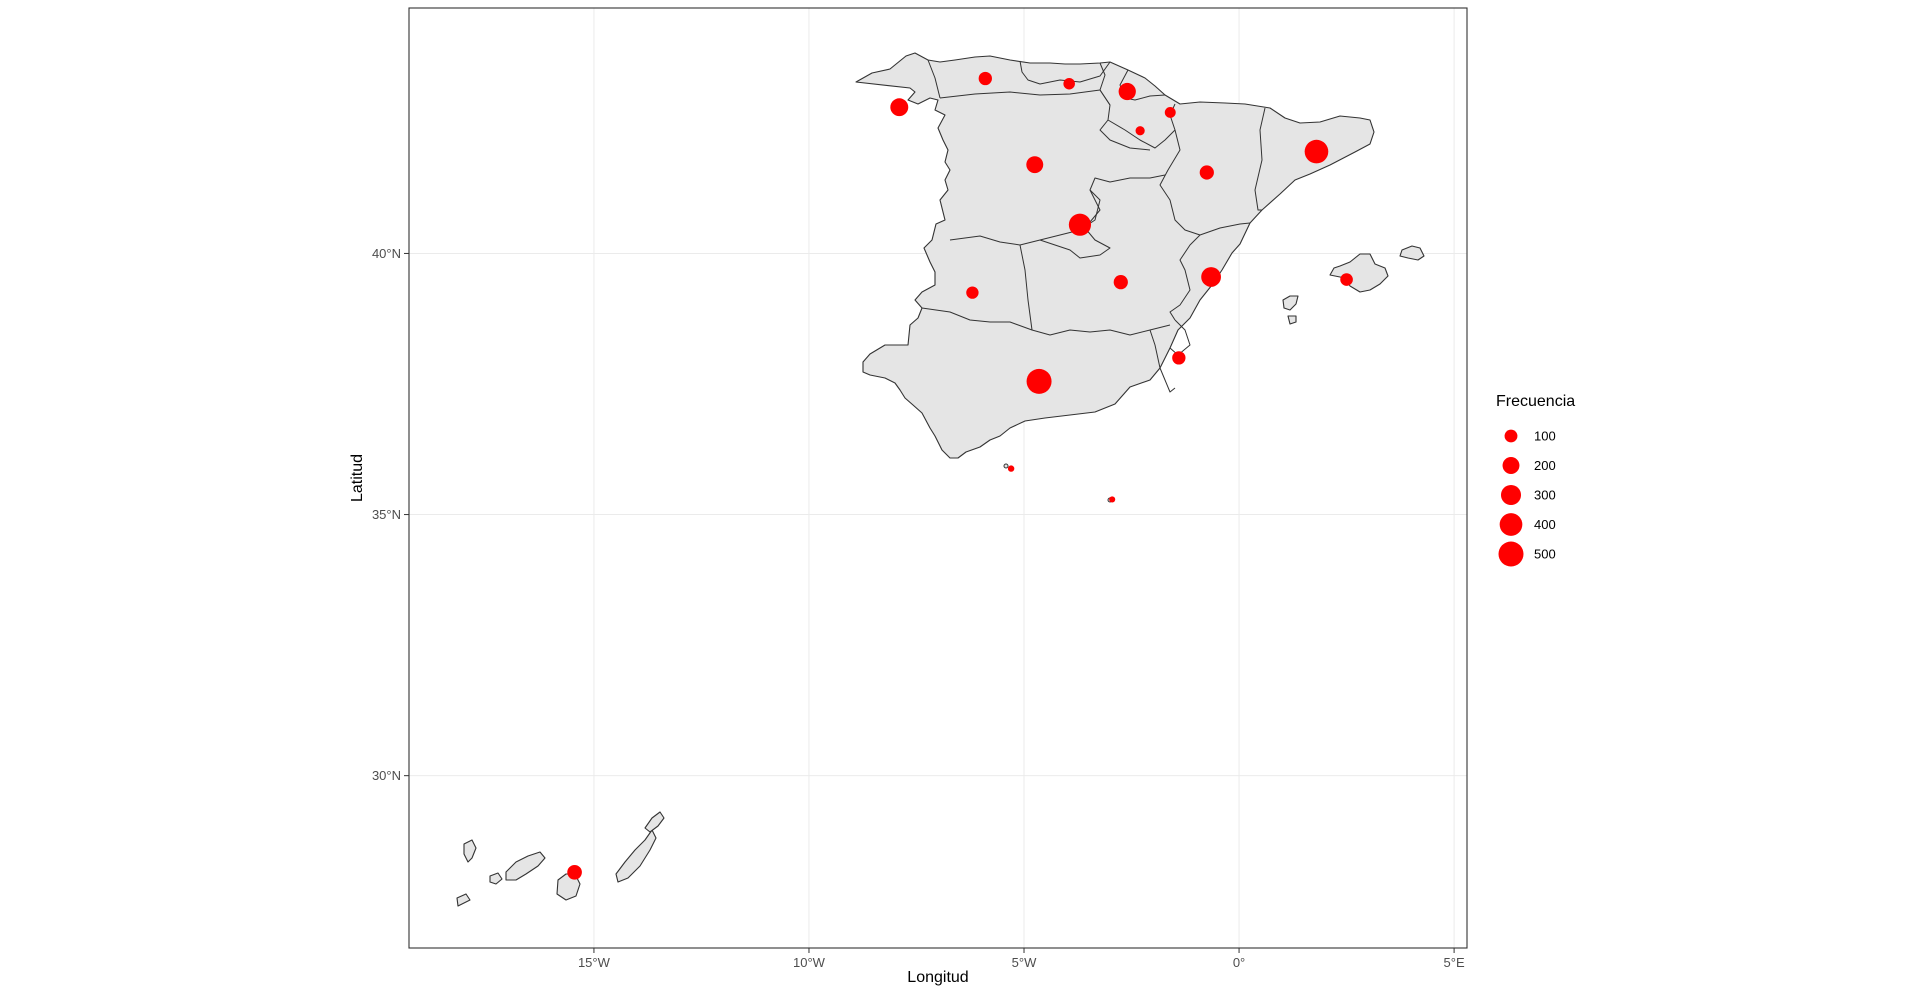  I want to click on lanzarote-land, so click(654, 822).